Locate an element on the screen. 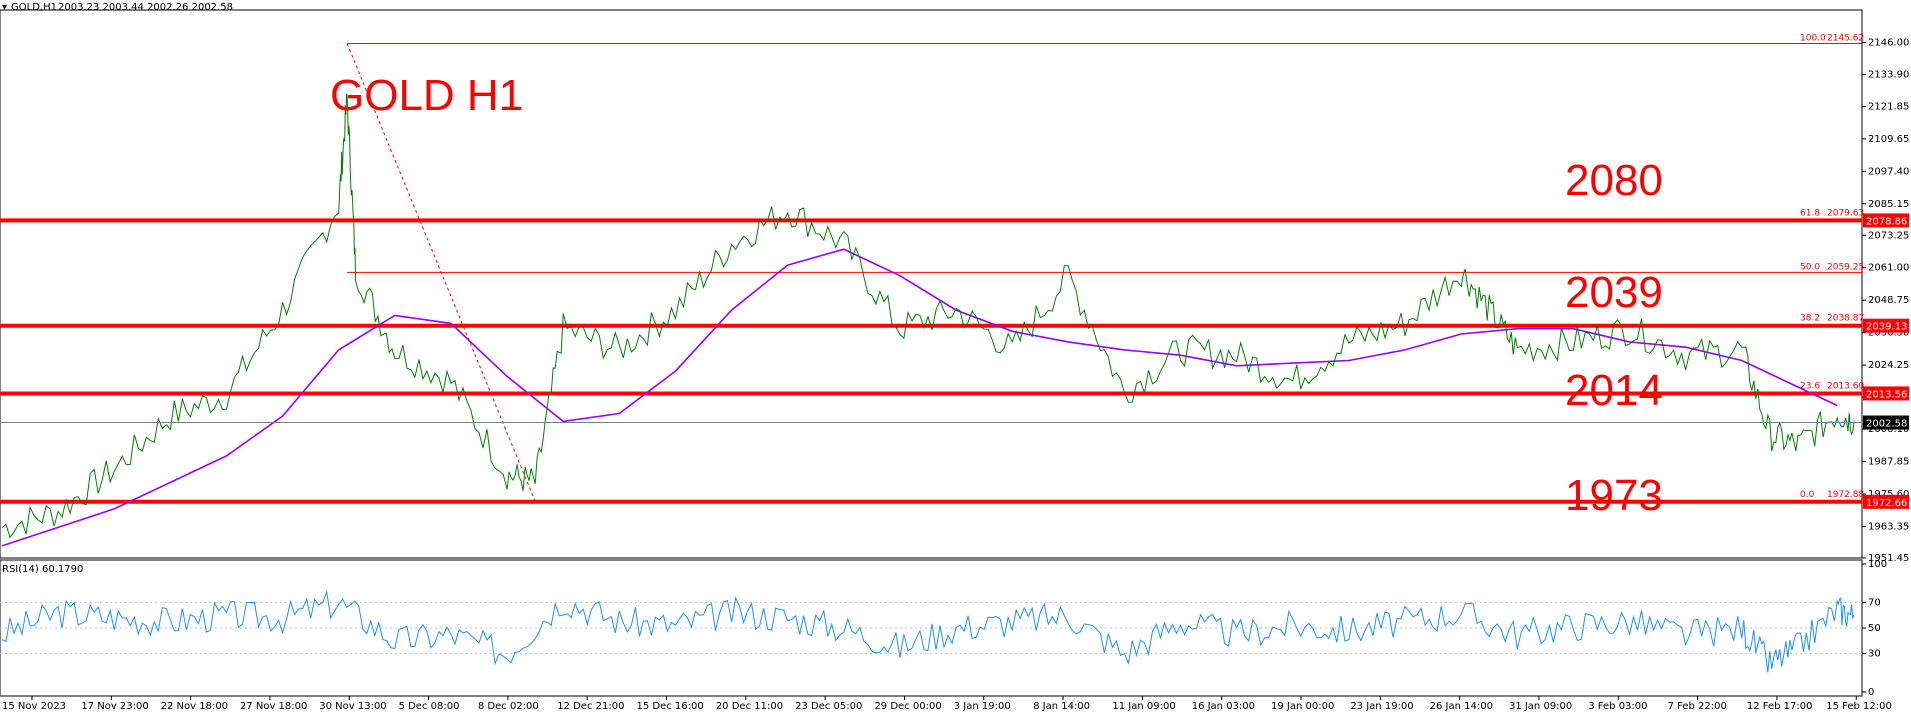 This screenshot has height=713, width=1911. x-tick-label: 23 Dec 05:00 is located at coordinates (828, 706).